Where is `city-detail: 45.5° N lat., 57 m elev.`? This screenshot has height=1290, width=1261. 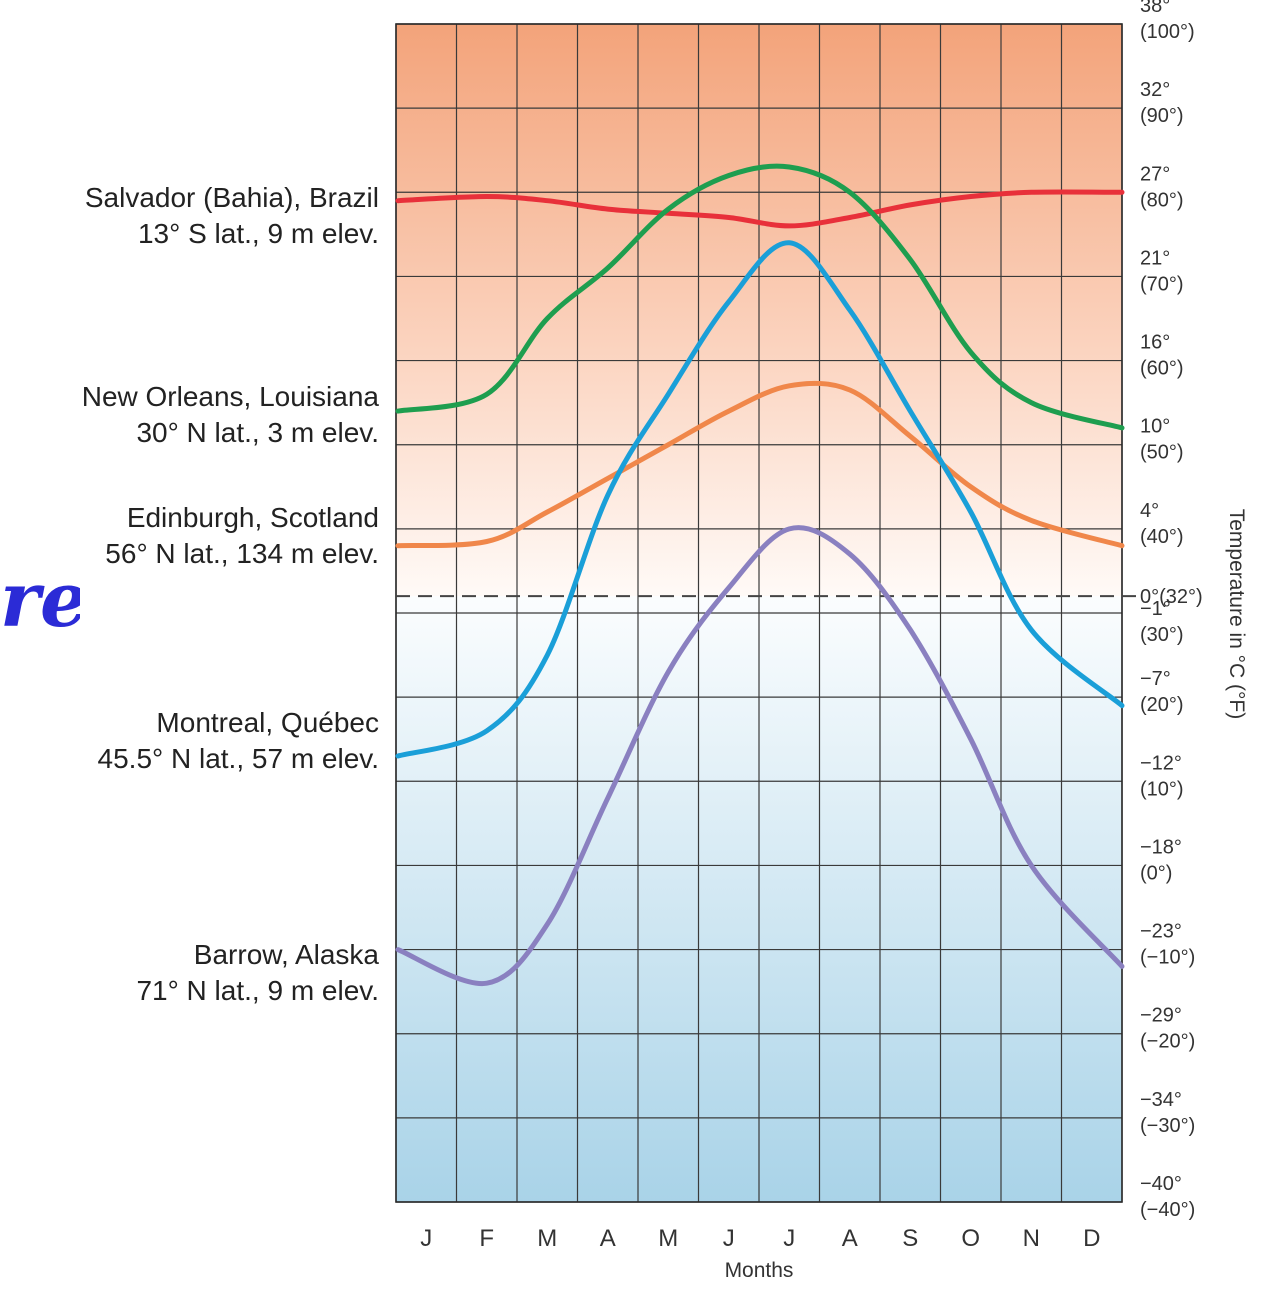 city-detail: 45.5° N lat., 57 m elev. is located at coordinates (238, 758).